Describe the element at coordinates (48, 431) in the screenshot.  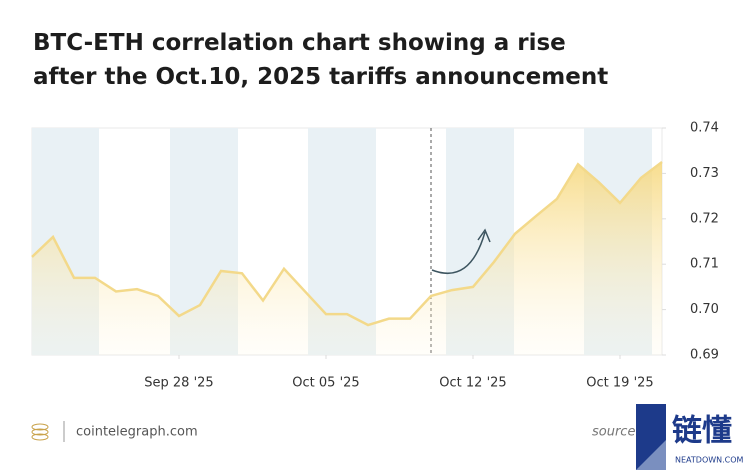
I see `logo` at that location.